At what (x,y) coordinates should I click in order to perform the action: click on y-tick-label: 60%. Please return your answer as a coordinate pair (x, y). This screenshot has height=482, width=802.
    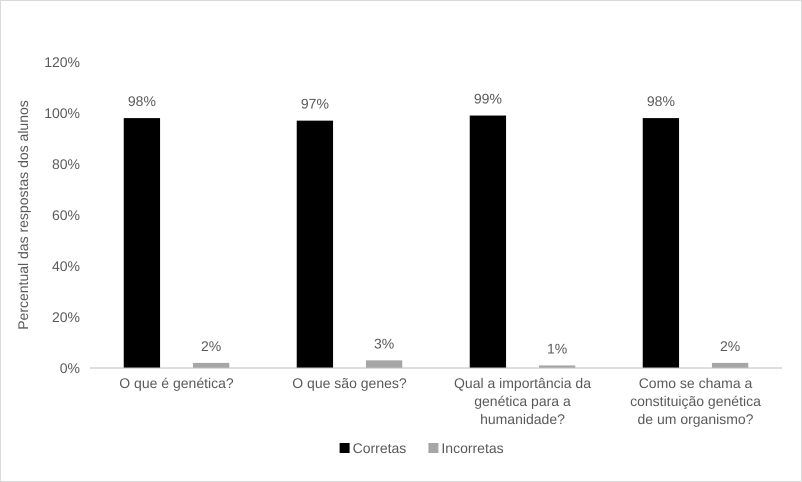
    Looking at the image, I should click on (66, 214).